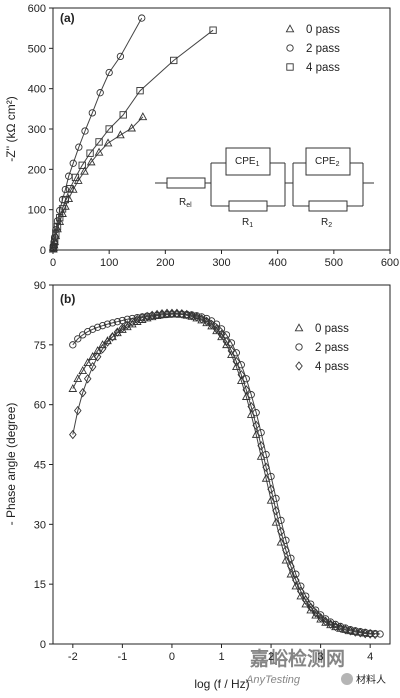  I want to click on equivalent-circuit-diagram, so click(264, 179).